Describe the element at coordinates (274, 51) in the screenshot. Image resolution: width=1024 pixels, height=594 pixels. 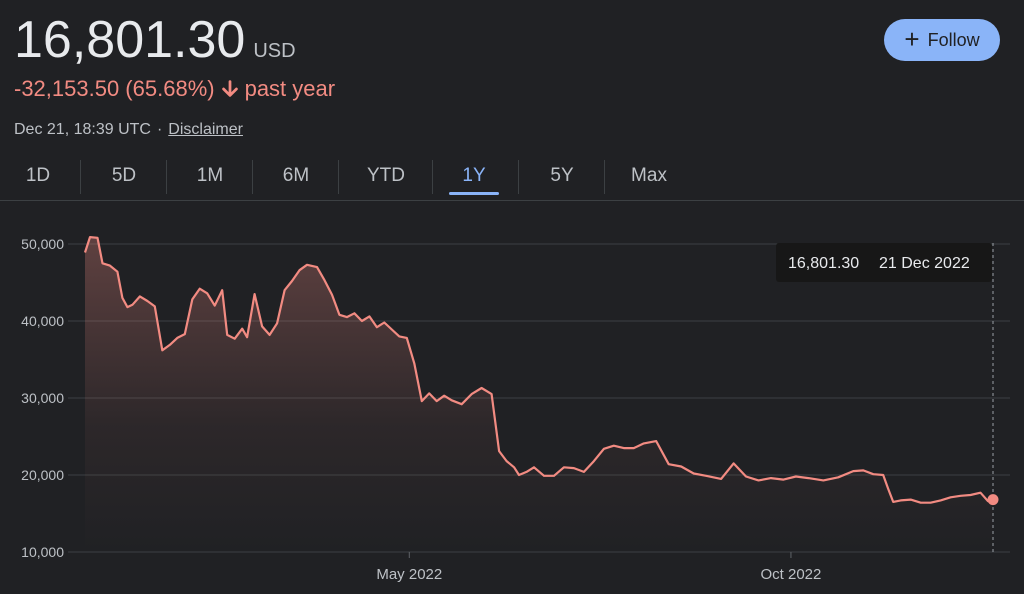
I see `currency-label: USD` at that location.